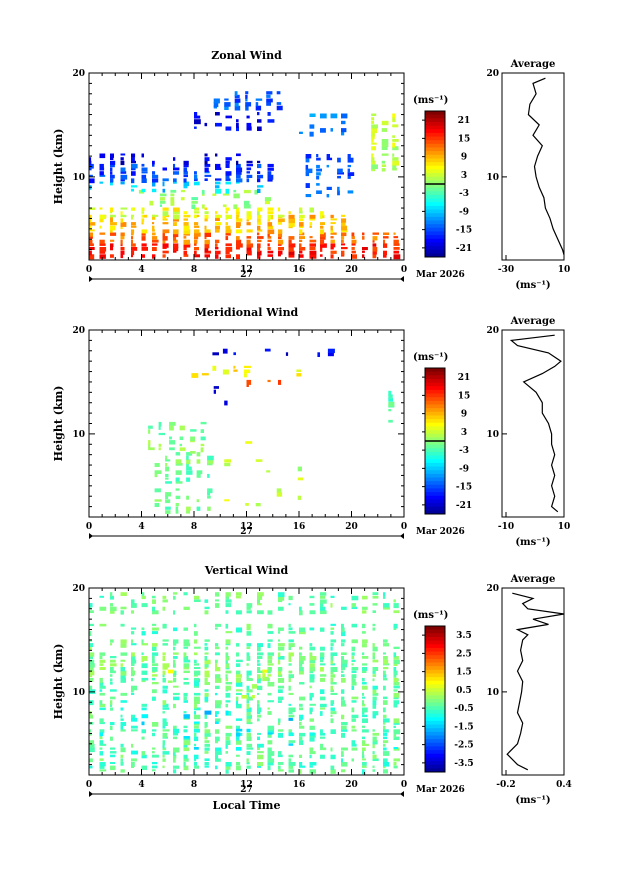  I want to click on colorbar-tick-label: 21, so click(464, 378).